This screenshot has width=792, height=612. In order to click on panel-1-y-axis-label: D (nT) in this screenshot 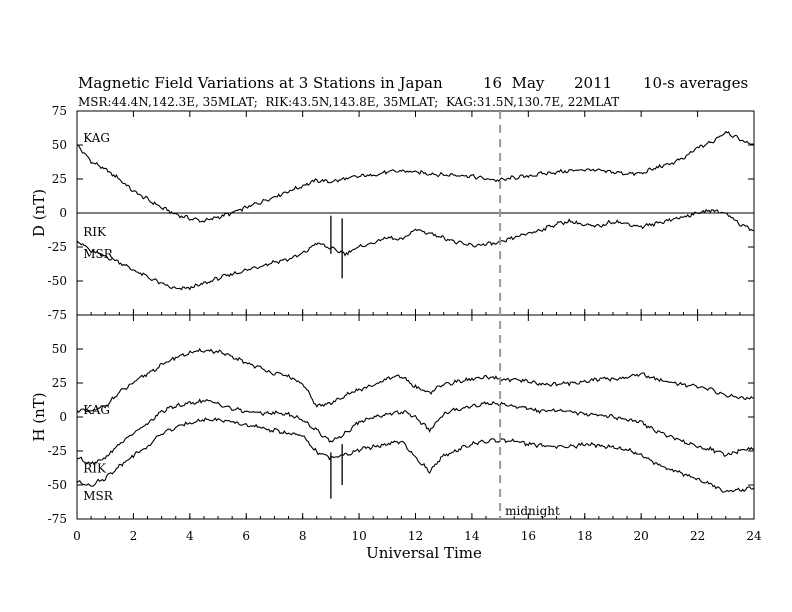, I will do `click(39, 213)`.